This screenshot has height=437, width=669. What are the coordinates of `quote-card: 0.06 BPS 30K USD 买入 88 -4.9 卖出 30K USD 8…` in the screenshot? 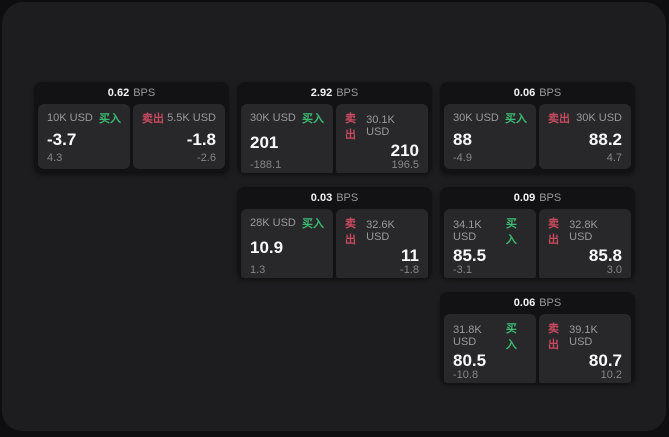 It's located at (537, 127).